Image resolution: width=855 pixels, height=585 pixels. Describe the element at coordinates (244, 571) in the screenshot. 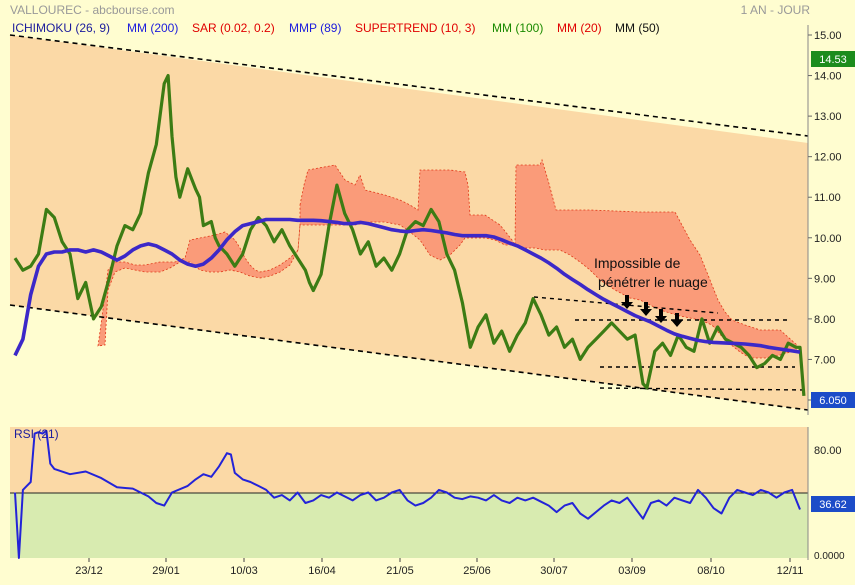

I see `x-tick-label: 10/03` at that location.